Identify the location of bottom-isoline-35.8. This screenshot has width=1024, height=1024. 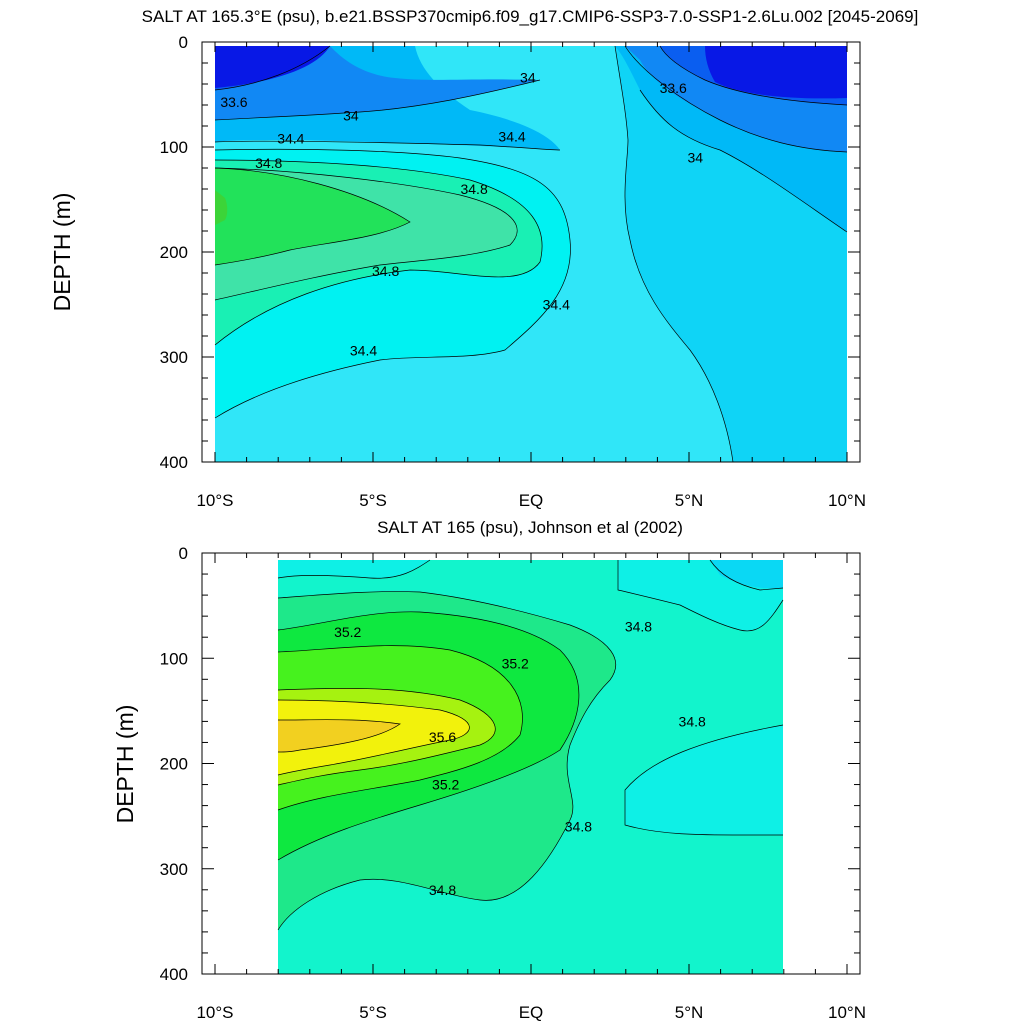
(373, 737).